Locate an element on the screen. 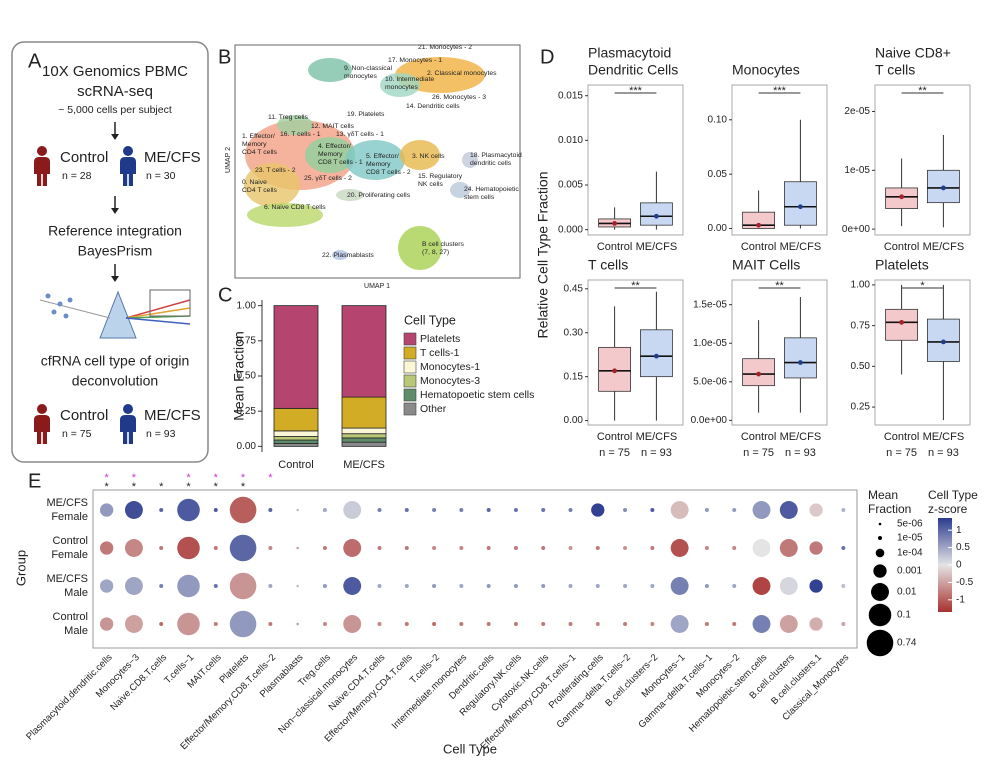 The image size is (1000, 768). legend-title: Cell Type is located at coordinates (430, 320).